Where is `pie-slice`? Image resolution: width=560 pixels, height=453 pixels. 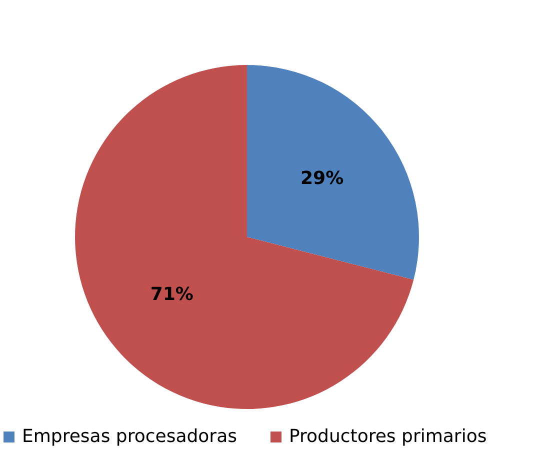
pie-slice is located at coordinates (333, 172).